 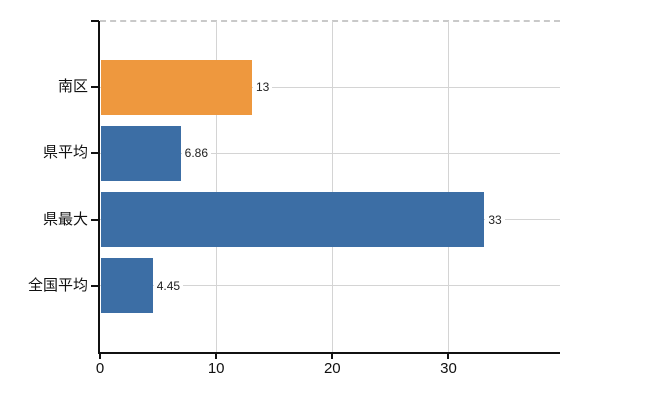 I want to click on plot-top-dashed-border, so click(x=330, y=21).